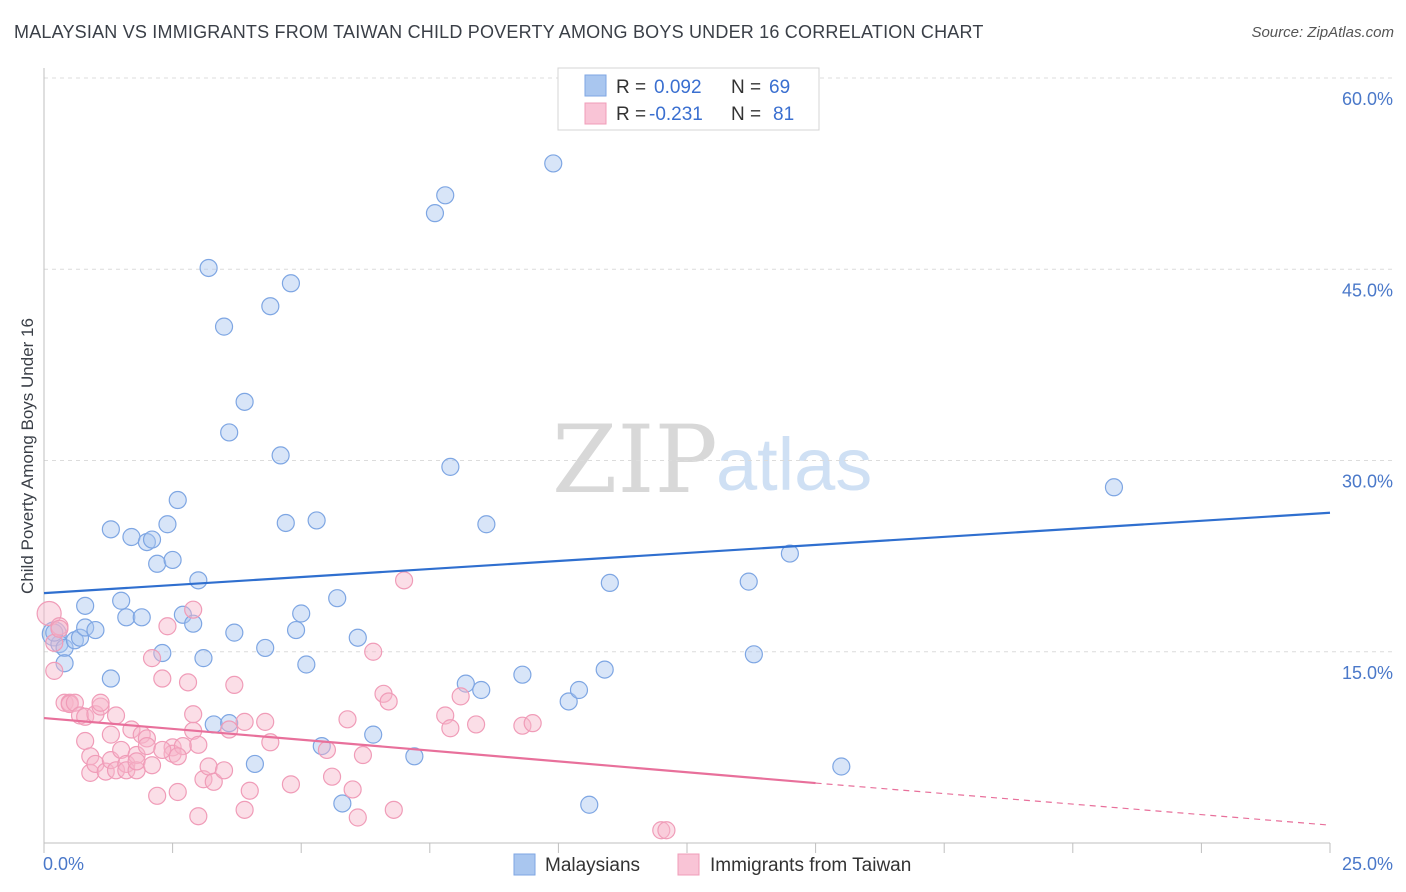  Describe the element at coordinates (1073, 804) in the screenshot. I see `trend-line-taiwan-extension` at that location.